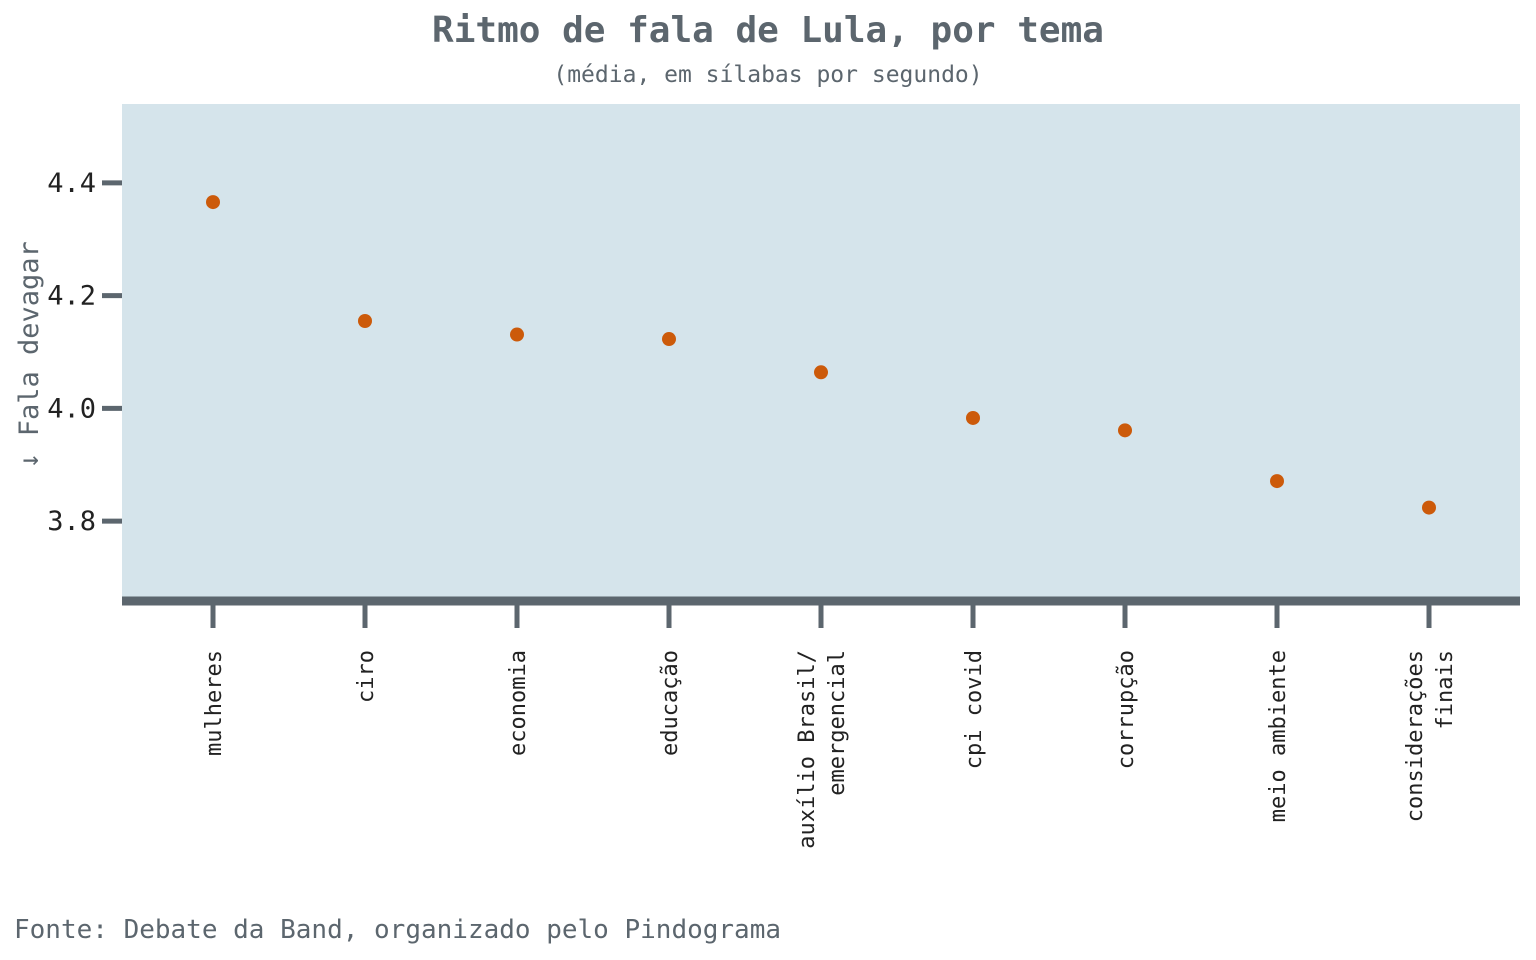 This screenshot has height=960, width=1536. Describe the element at coordinates (1445, 689) in the screenshot. I see `x-tick-label: finais` at that location.